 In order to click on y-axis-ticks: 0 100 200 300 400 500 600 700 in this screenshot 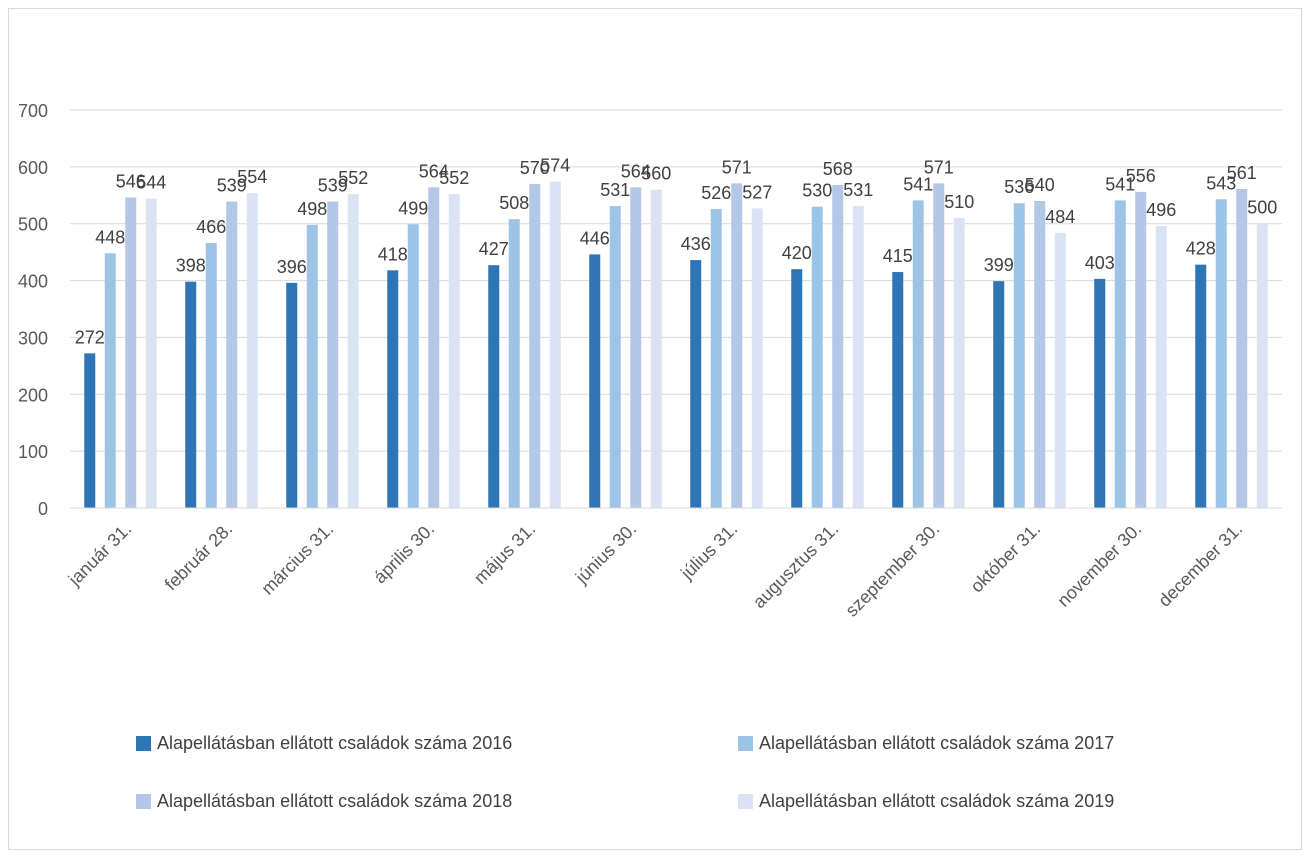, I will do `click(33, 310)`.